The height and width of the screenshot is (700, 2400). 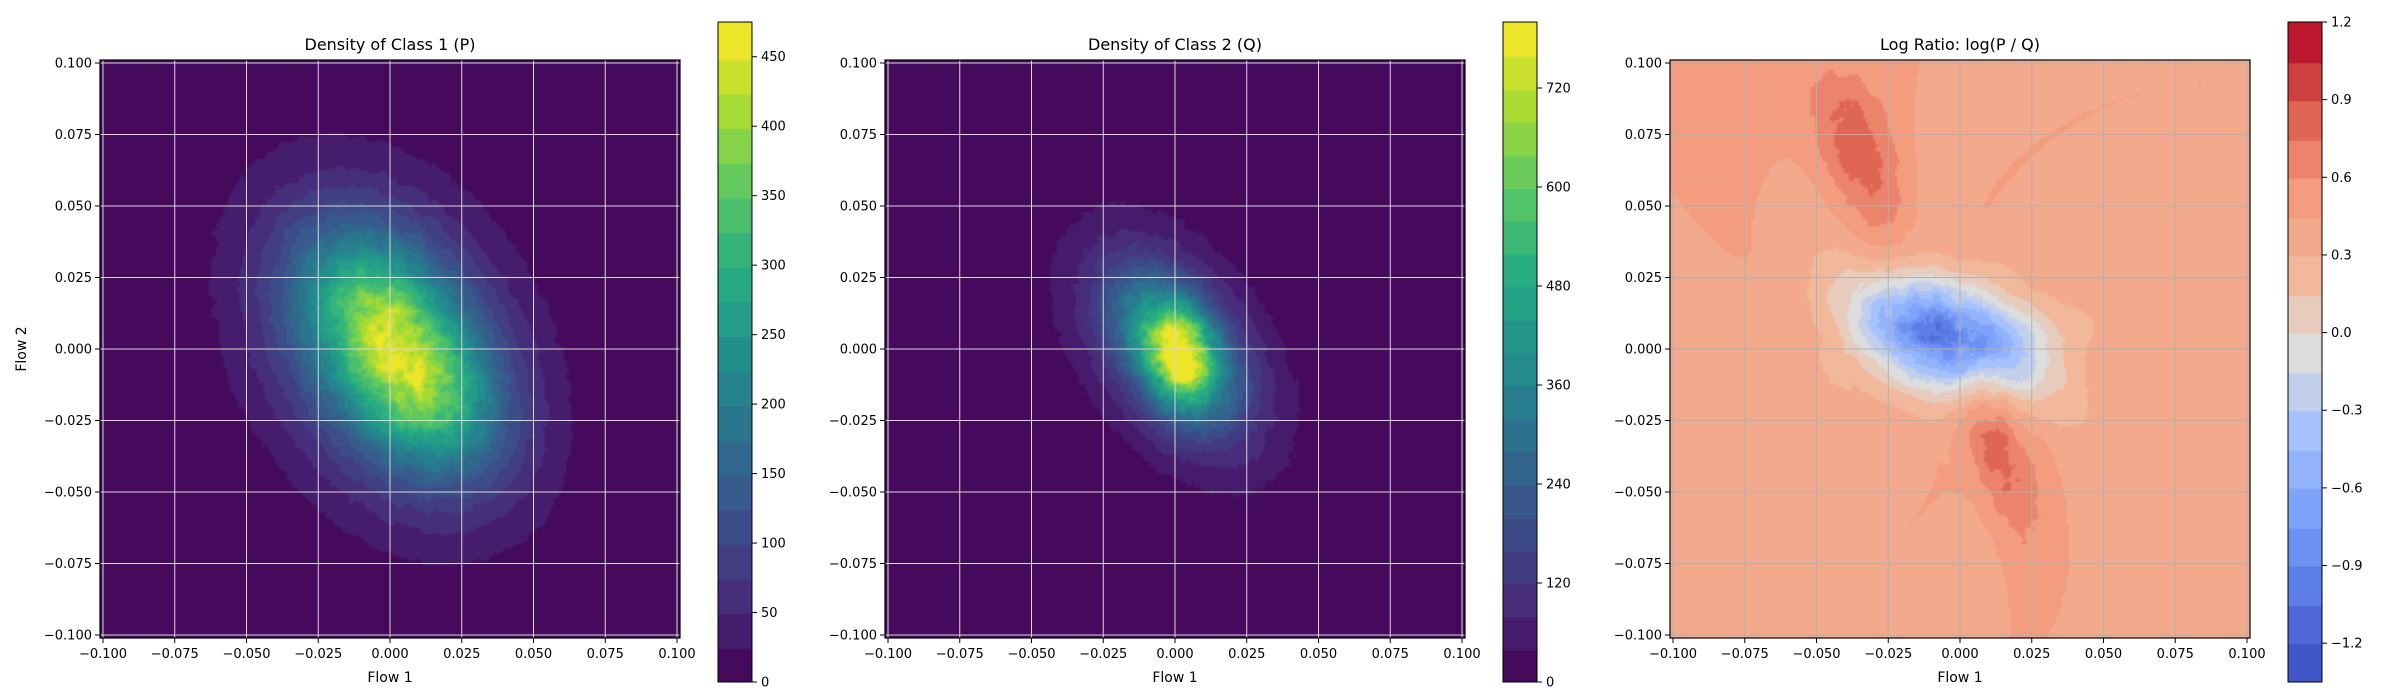 I want to click on colorbar-tick-label: 350, so click(x=773, y=196).